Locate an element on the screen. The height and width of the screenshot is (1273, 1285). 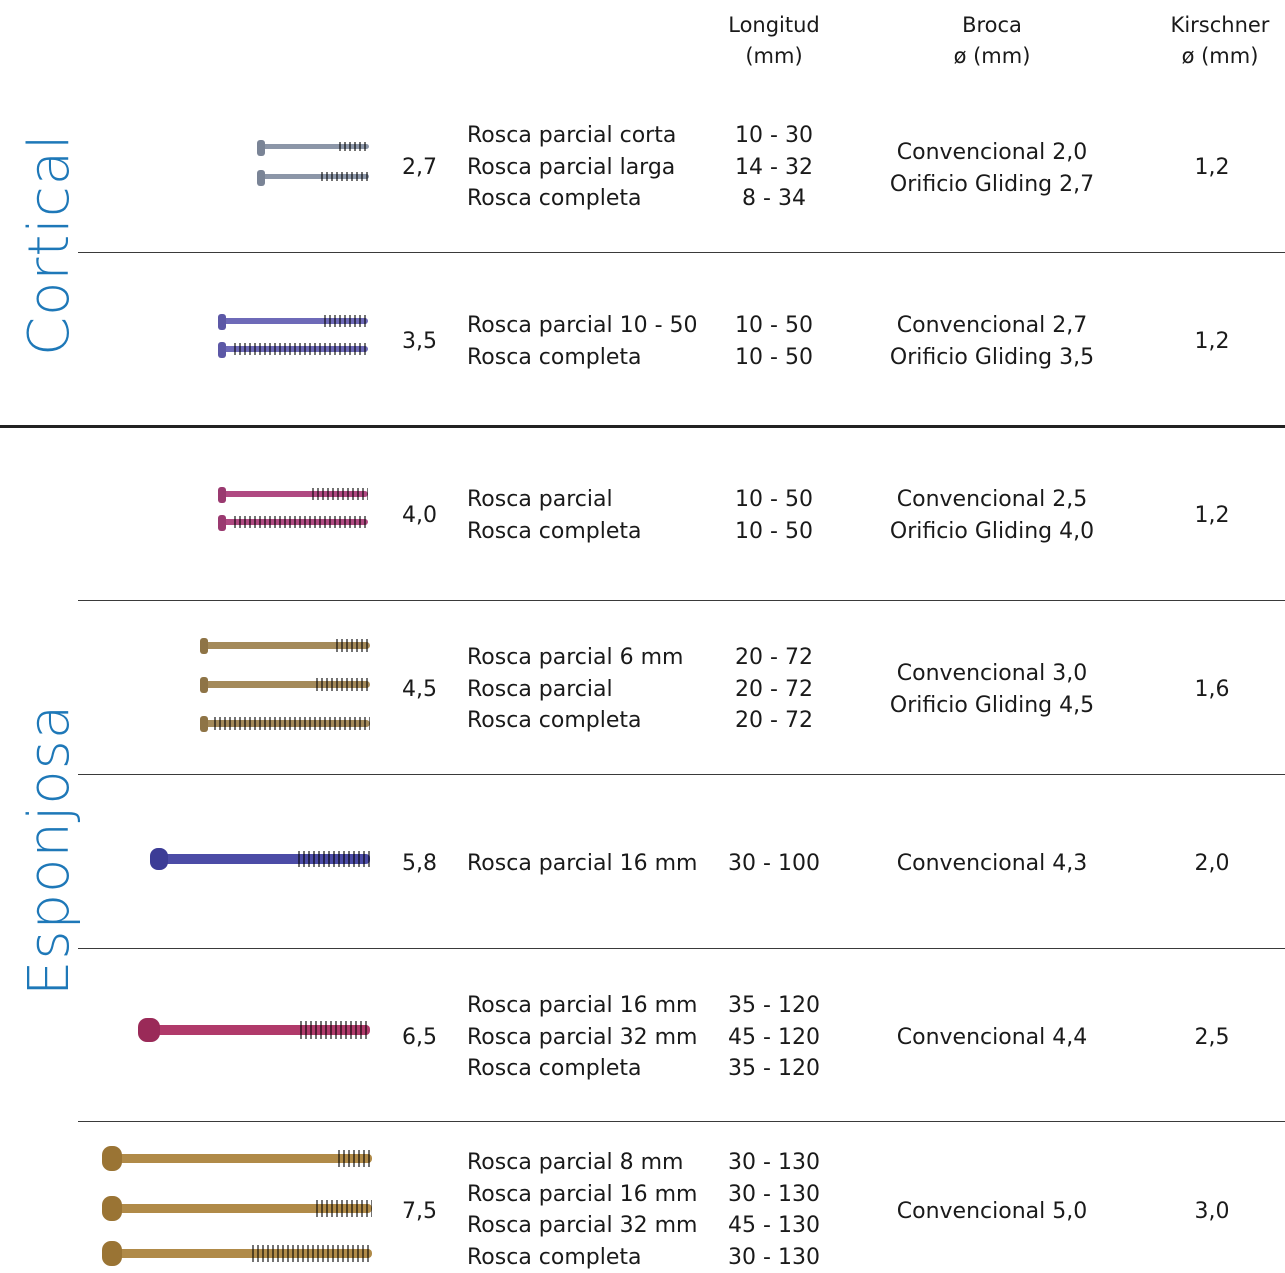
screw-diameter: 3,5 is located at coordinates (419, 342).